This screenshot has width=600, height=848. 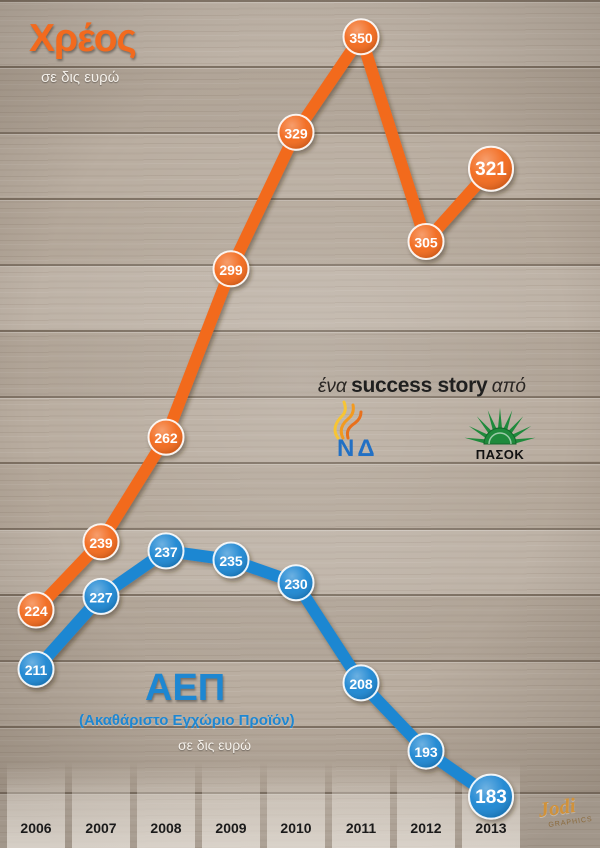 I want to click on tagline-emphasis: success story, so click(x=419, y=385).